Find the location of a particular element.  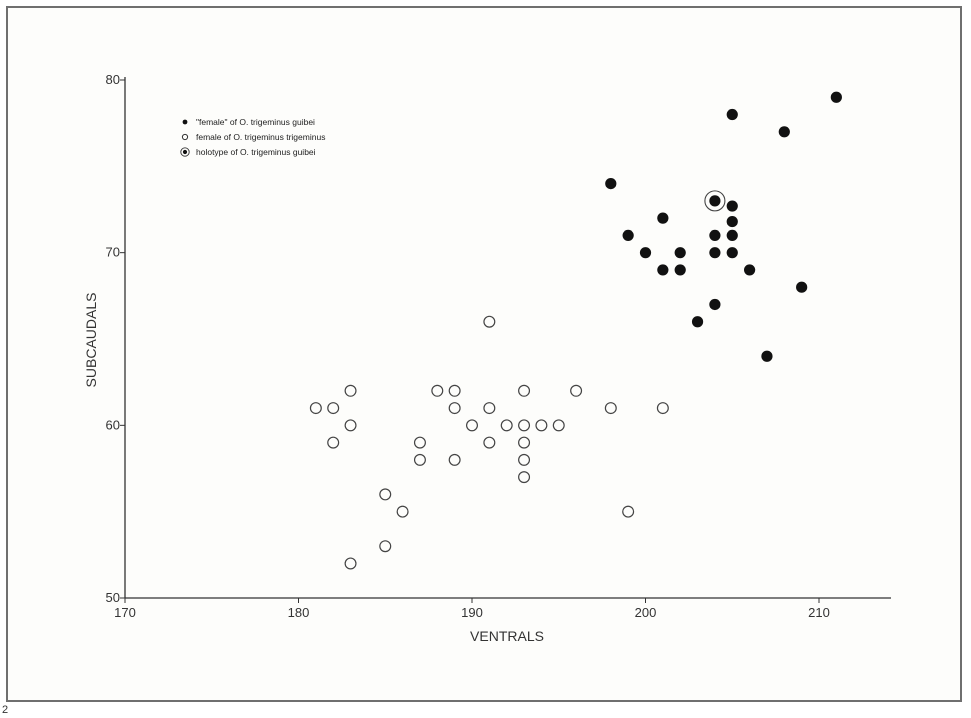

legend-entry: "female" of O. trigeminus guibei is located at coordinates (248, 122).